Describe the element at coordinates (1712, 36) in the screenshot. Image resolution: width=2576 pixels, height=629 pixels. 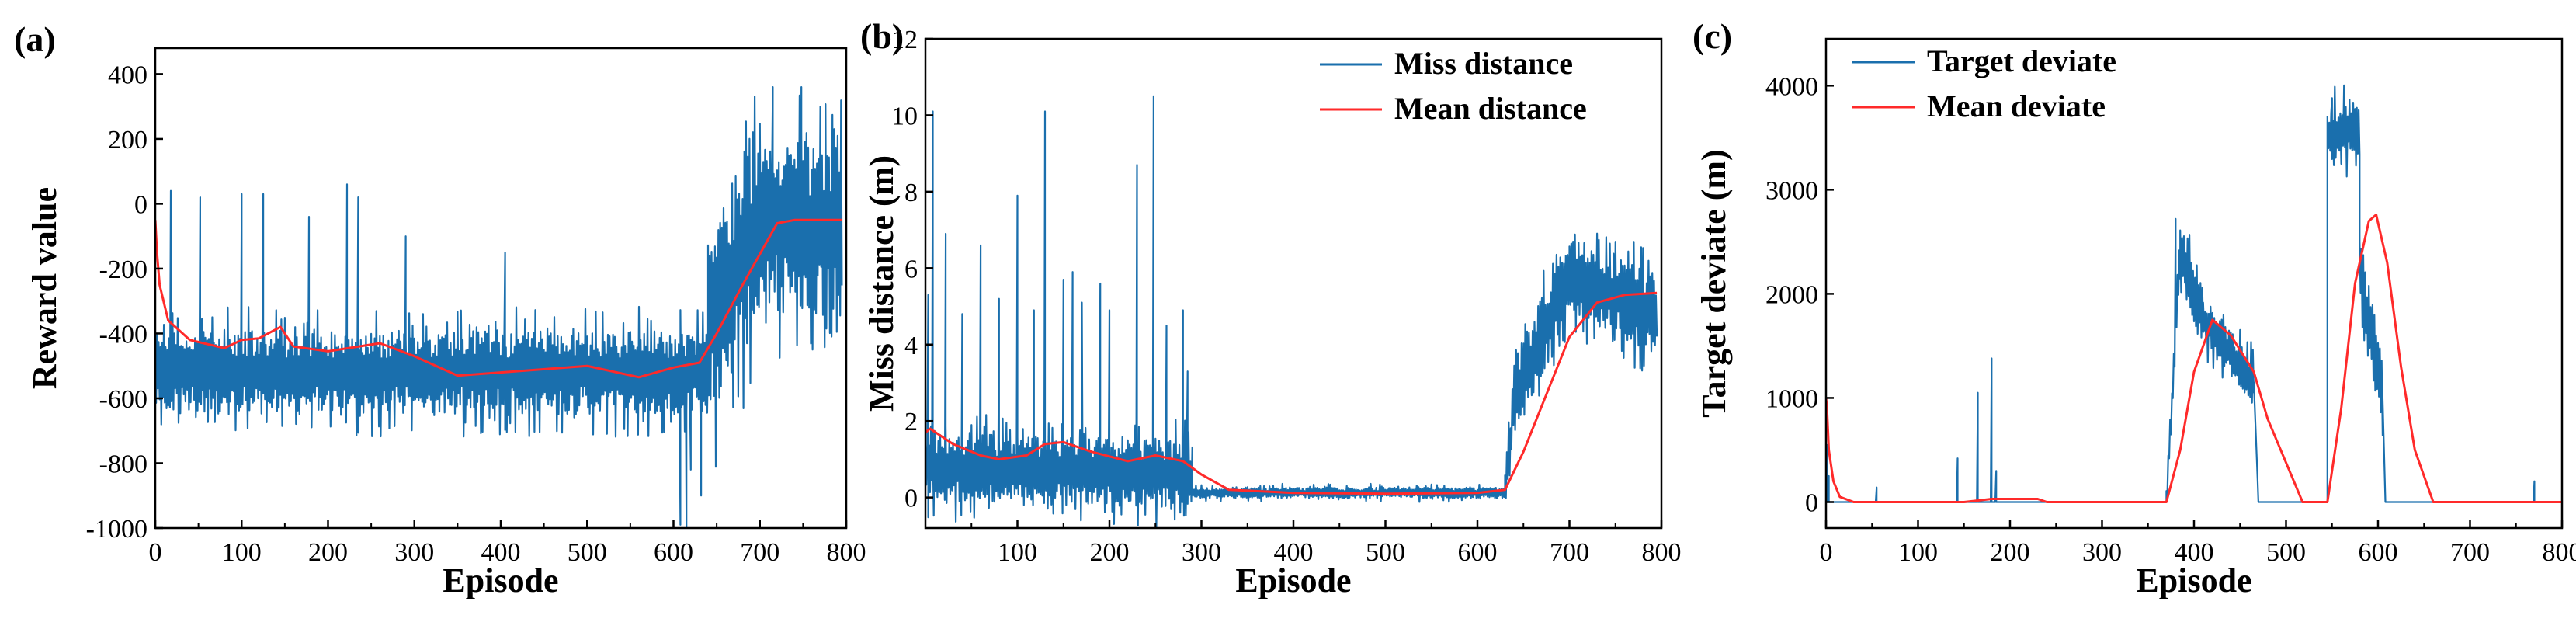
I see `panel-label: (c)` at that location.